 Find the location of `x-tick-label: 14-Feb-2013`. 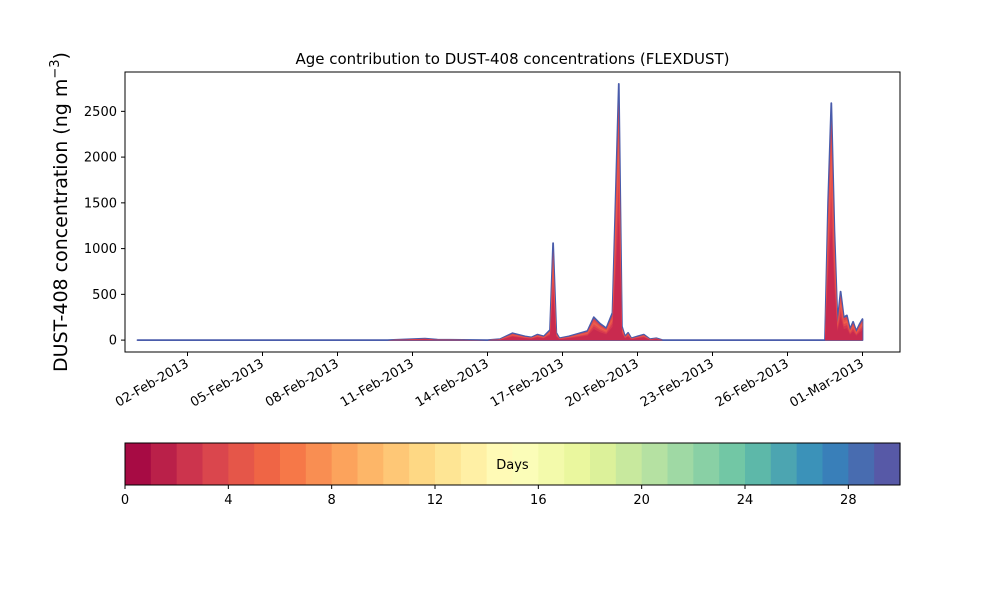

x-tick-label: 14-Feb-2013 is located at coordinates (452, 383).